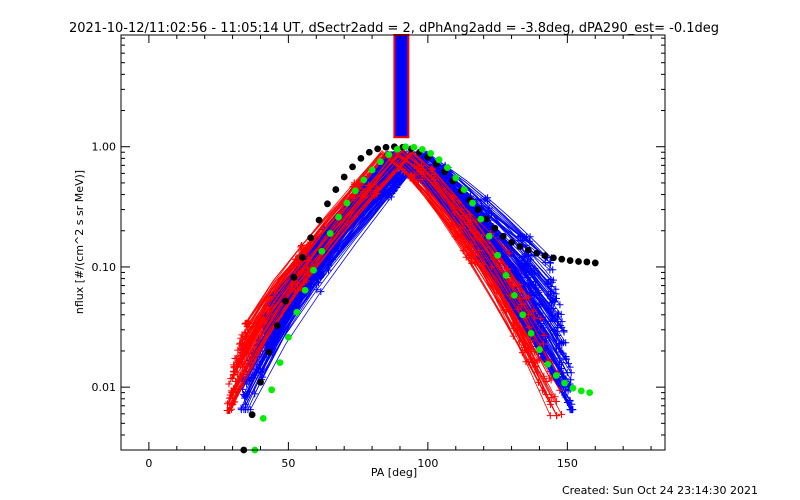  I want to click on y-axis-label: nflux [#/(cm^2 s sr MeV)], so click(79, 242).